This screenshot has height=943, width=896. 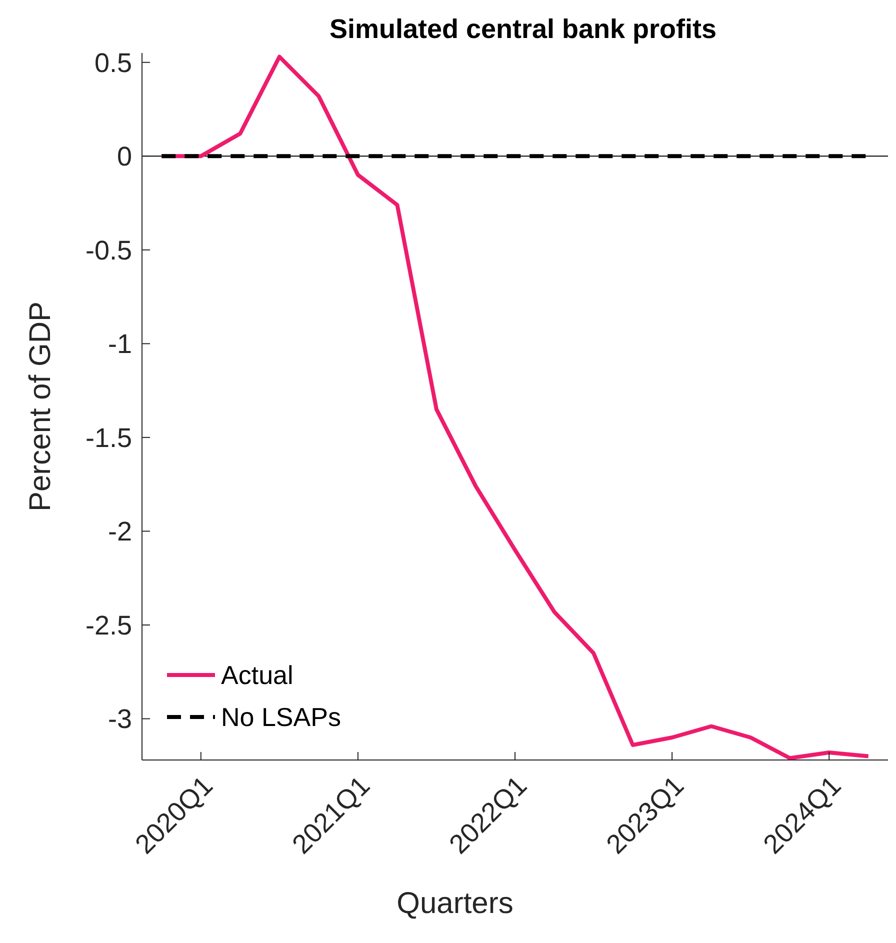 What do you see at coordinates (124, 157) in the screenshot?
I see `y-tick-label: 0` at bounding box center [124, 157].